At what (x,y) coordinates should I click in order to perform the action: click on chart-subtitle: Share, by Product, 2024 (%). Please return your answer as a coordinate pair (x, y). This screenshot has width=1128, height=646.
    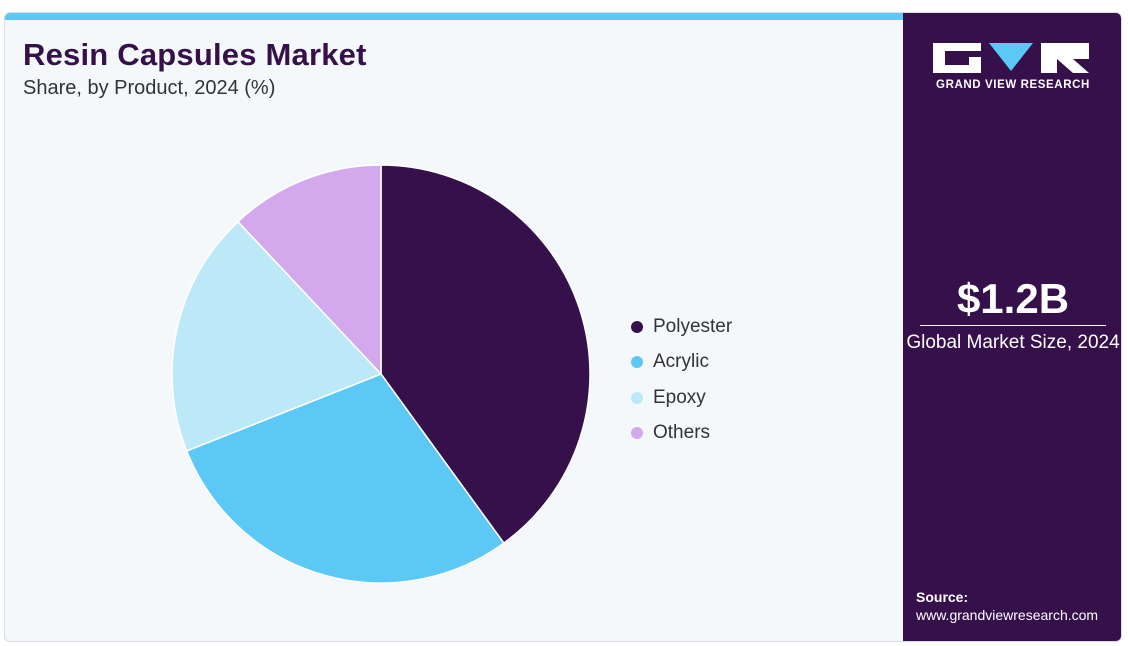
    Looking at the image, I should click on (149, 88).